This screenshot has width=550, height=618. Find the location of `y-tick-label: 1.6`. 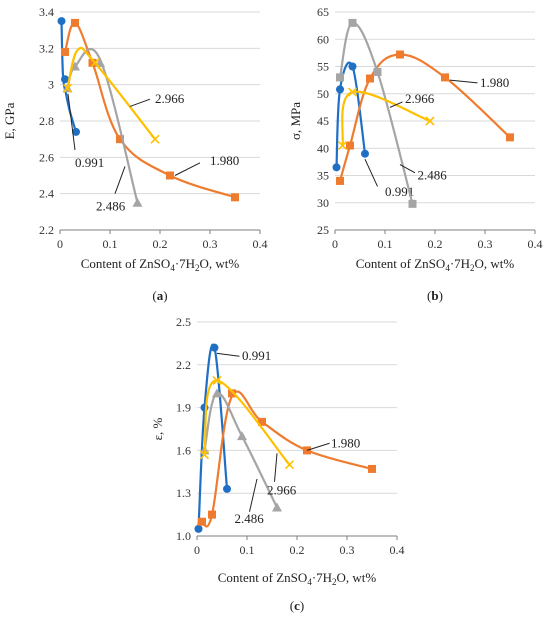

y-tick-label: 1.6 is located at coordinates (183, 450).